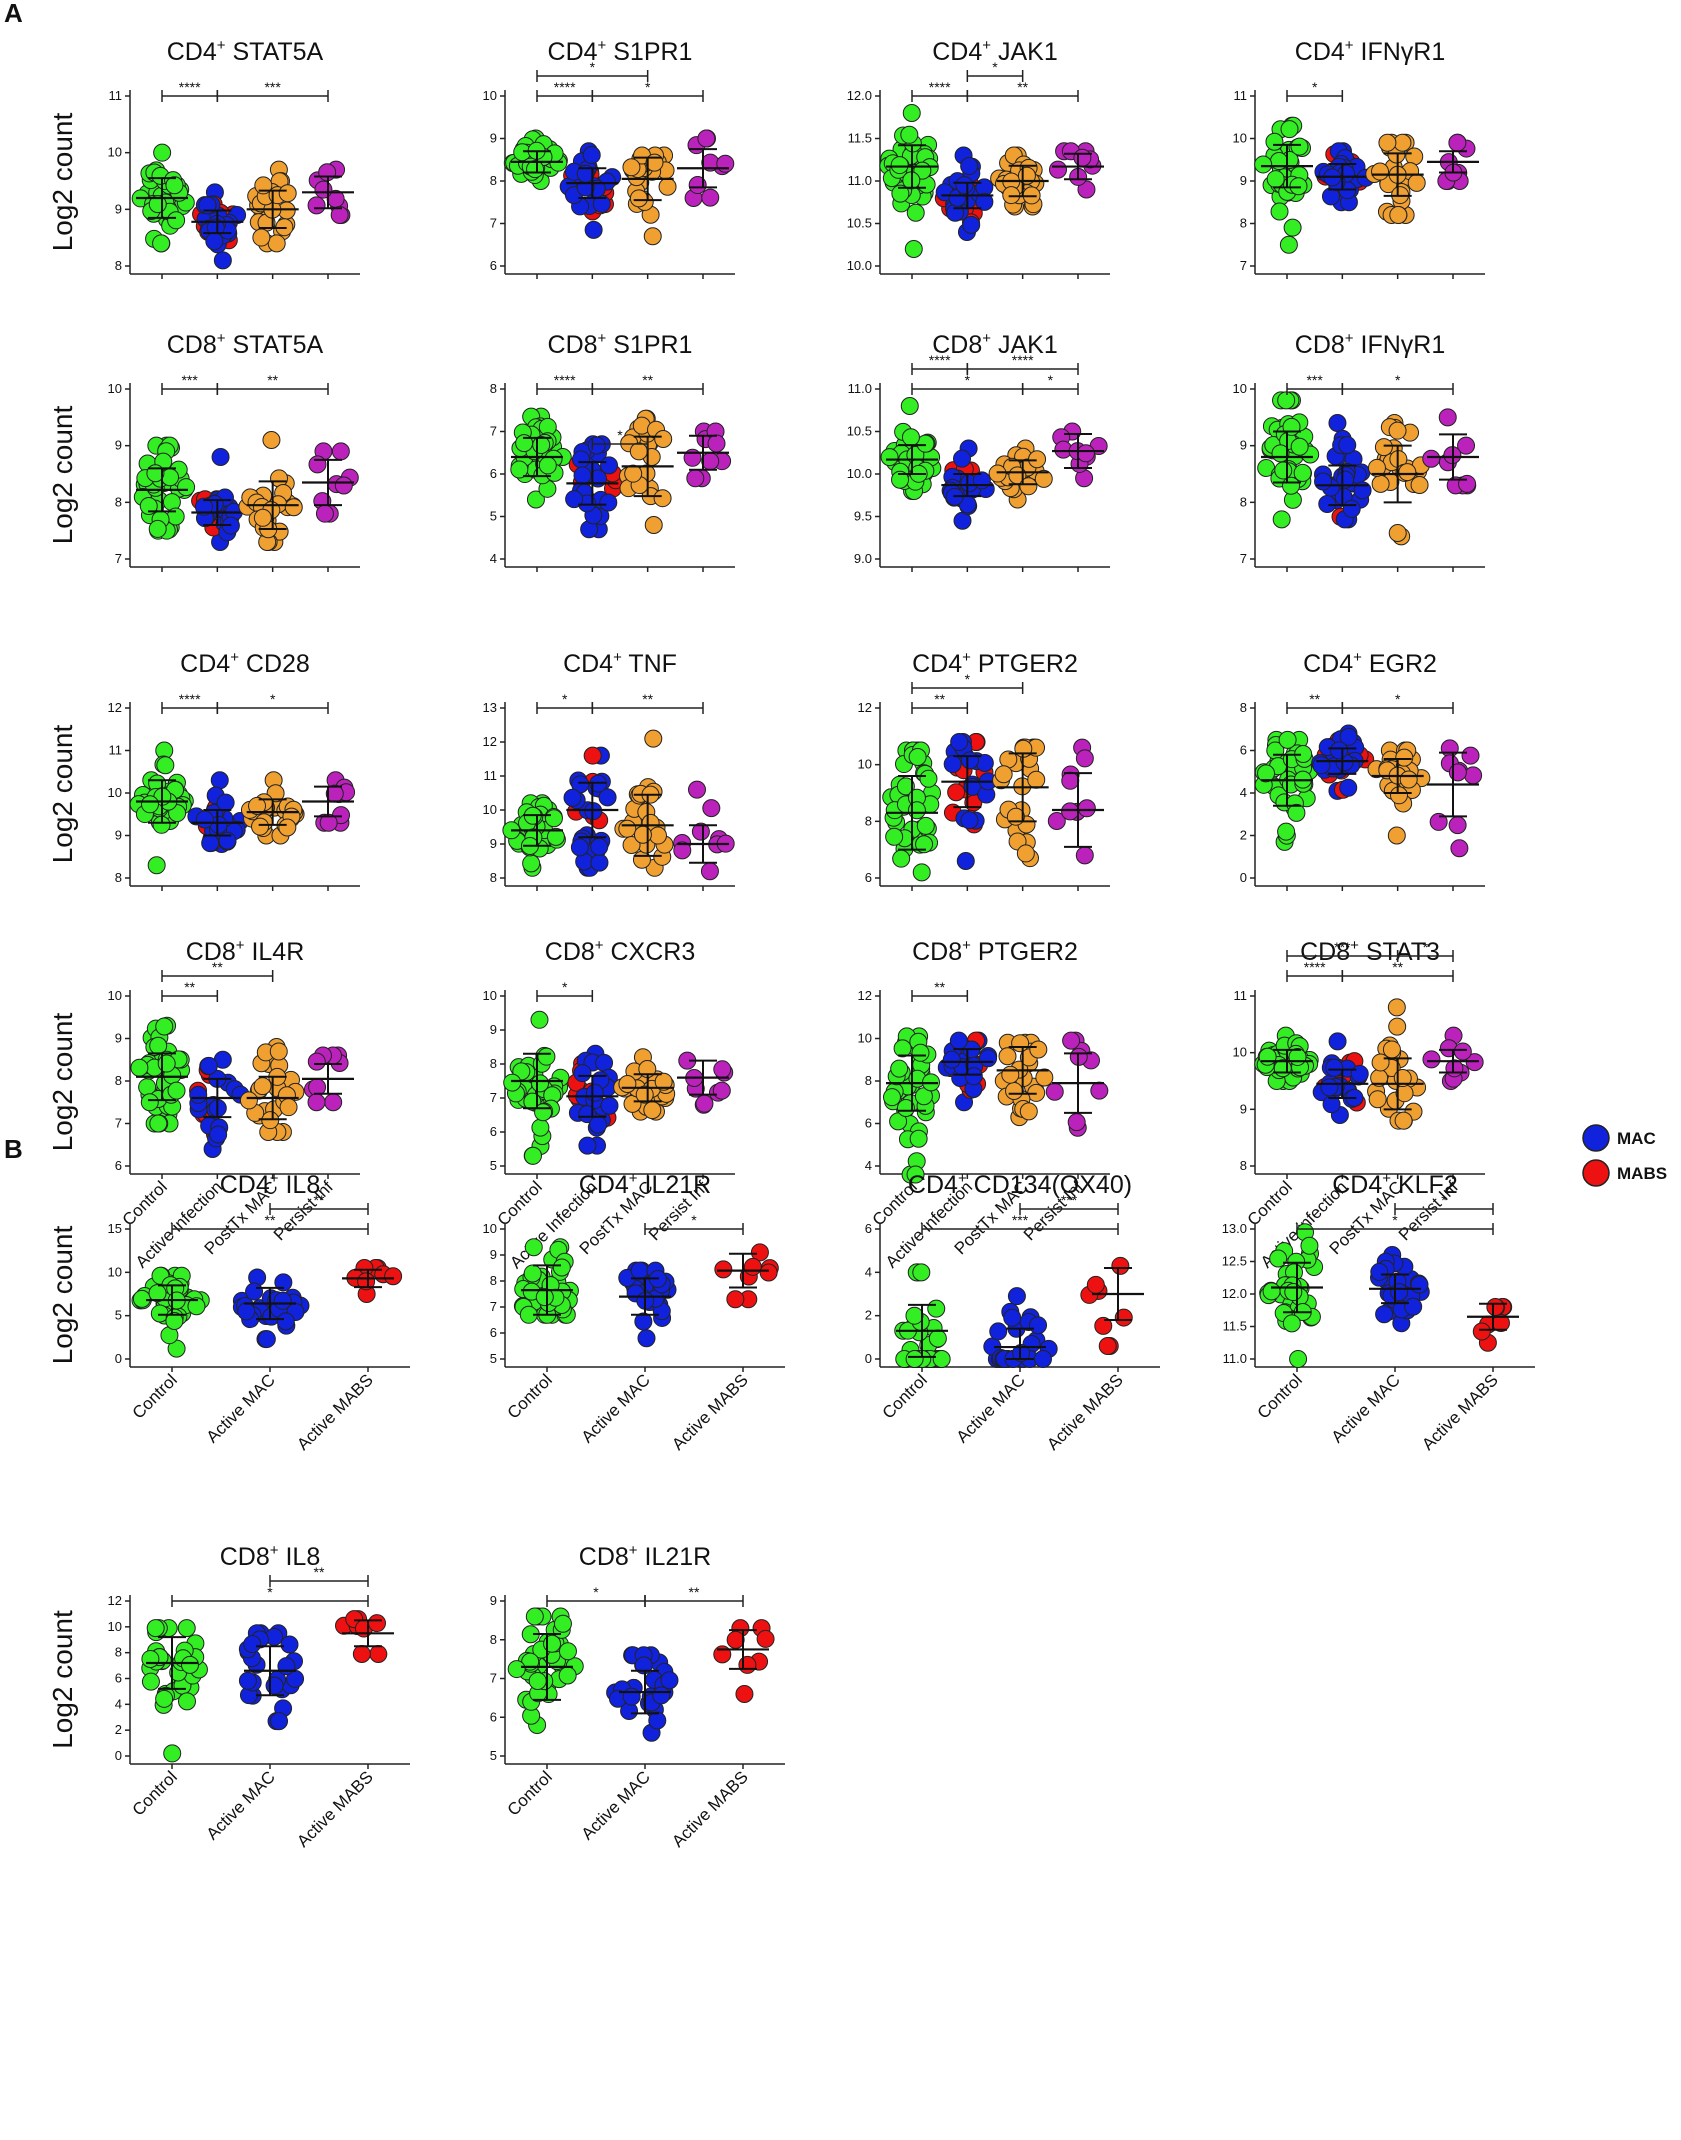 The height and width of the screenshot is (2140, 1681). What do you see at coordinates (270, 1220) in the screenshot?
I see `significance-label: **` at bounding box center [270, 1220].